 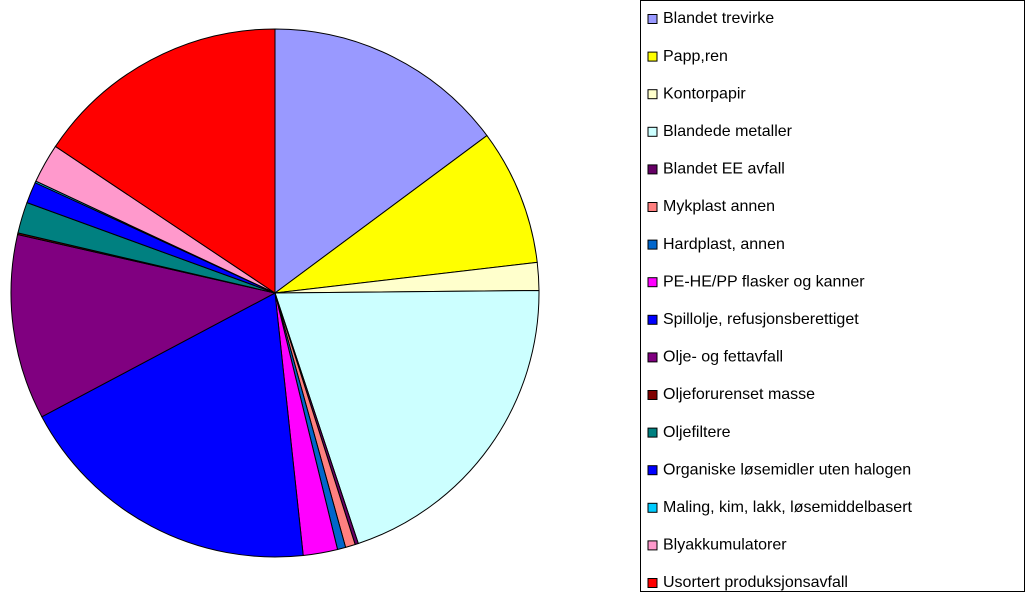 What do you see at coordinates (755, 582) in the screenshot?
I see `legend-label: Usortert produksjonsavfall` at bounding box center [755, 582].